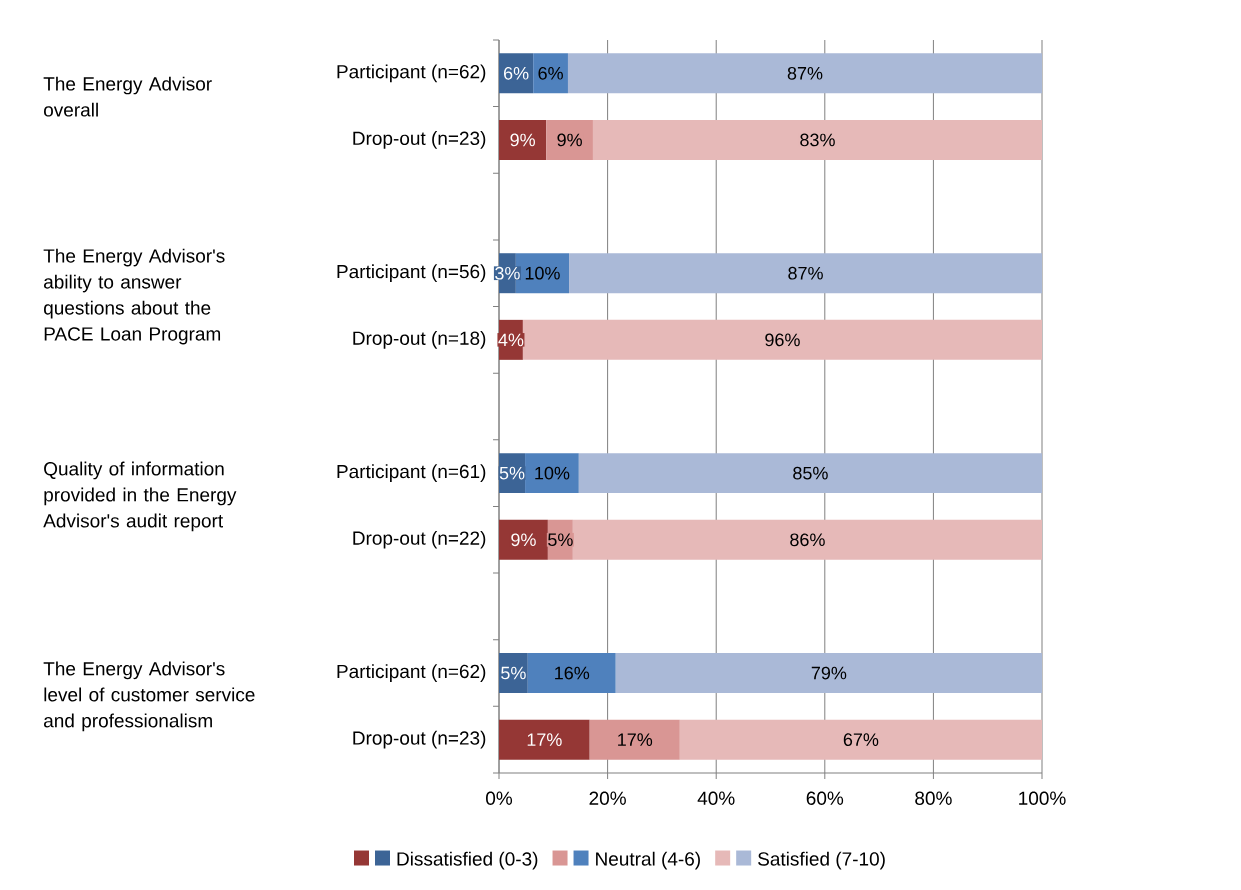  What do you see at coordinates (825, 798) in the screenshot?
I see `x-tick-label: 60%` at bounding box center [825, 798].